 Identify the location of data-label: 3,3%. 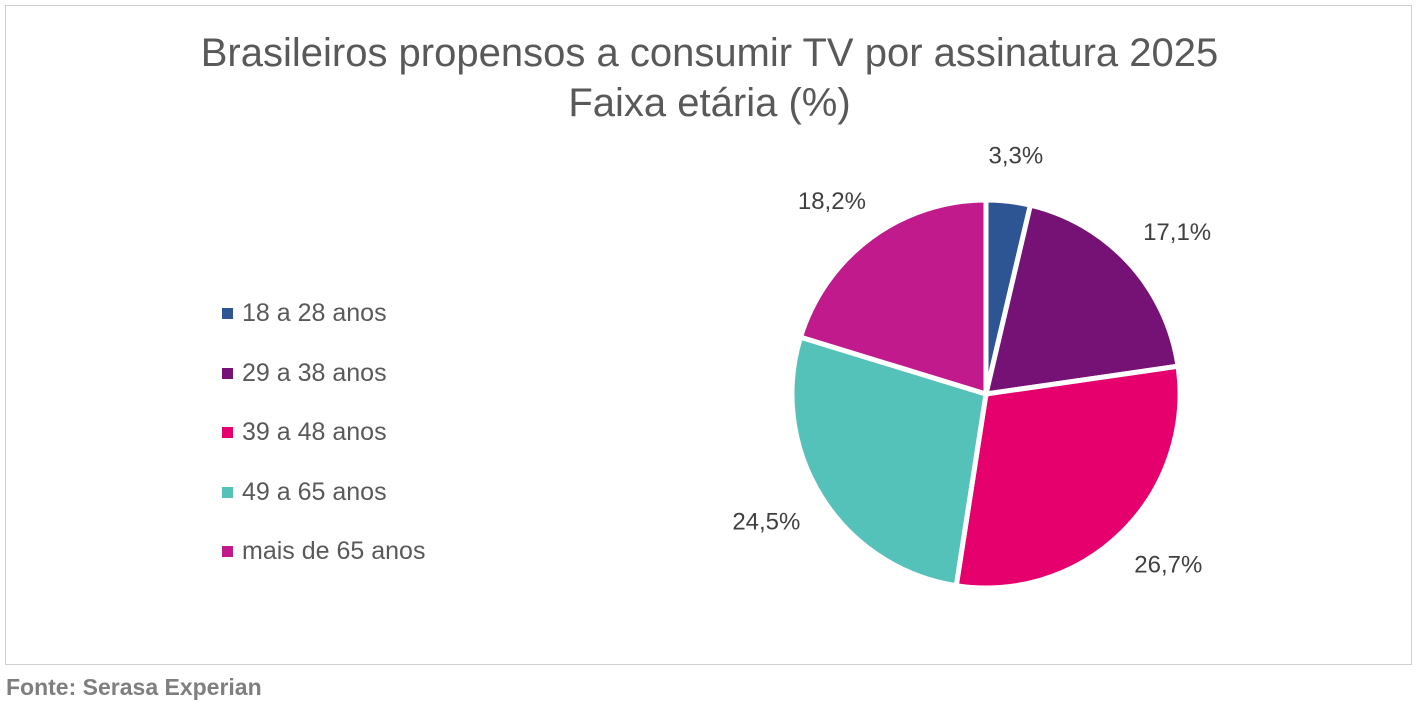
(1016, 156).